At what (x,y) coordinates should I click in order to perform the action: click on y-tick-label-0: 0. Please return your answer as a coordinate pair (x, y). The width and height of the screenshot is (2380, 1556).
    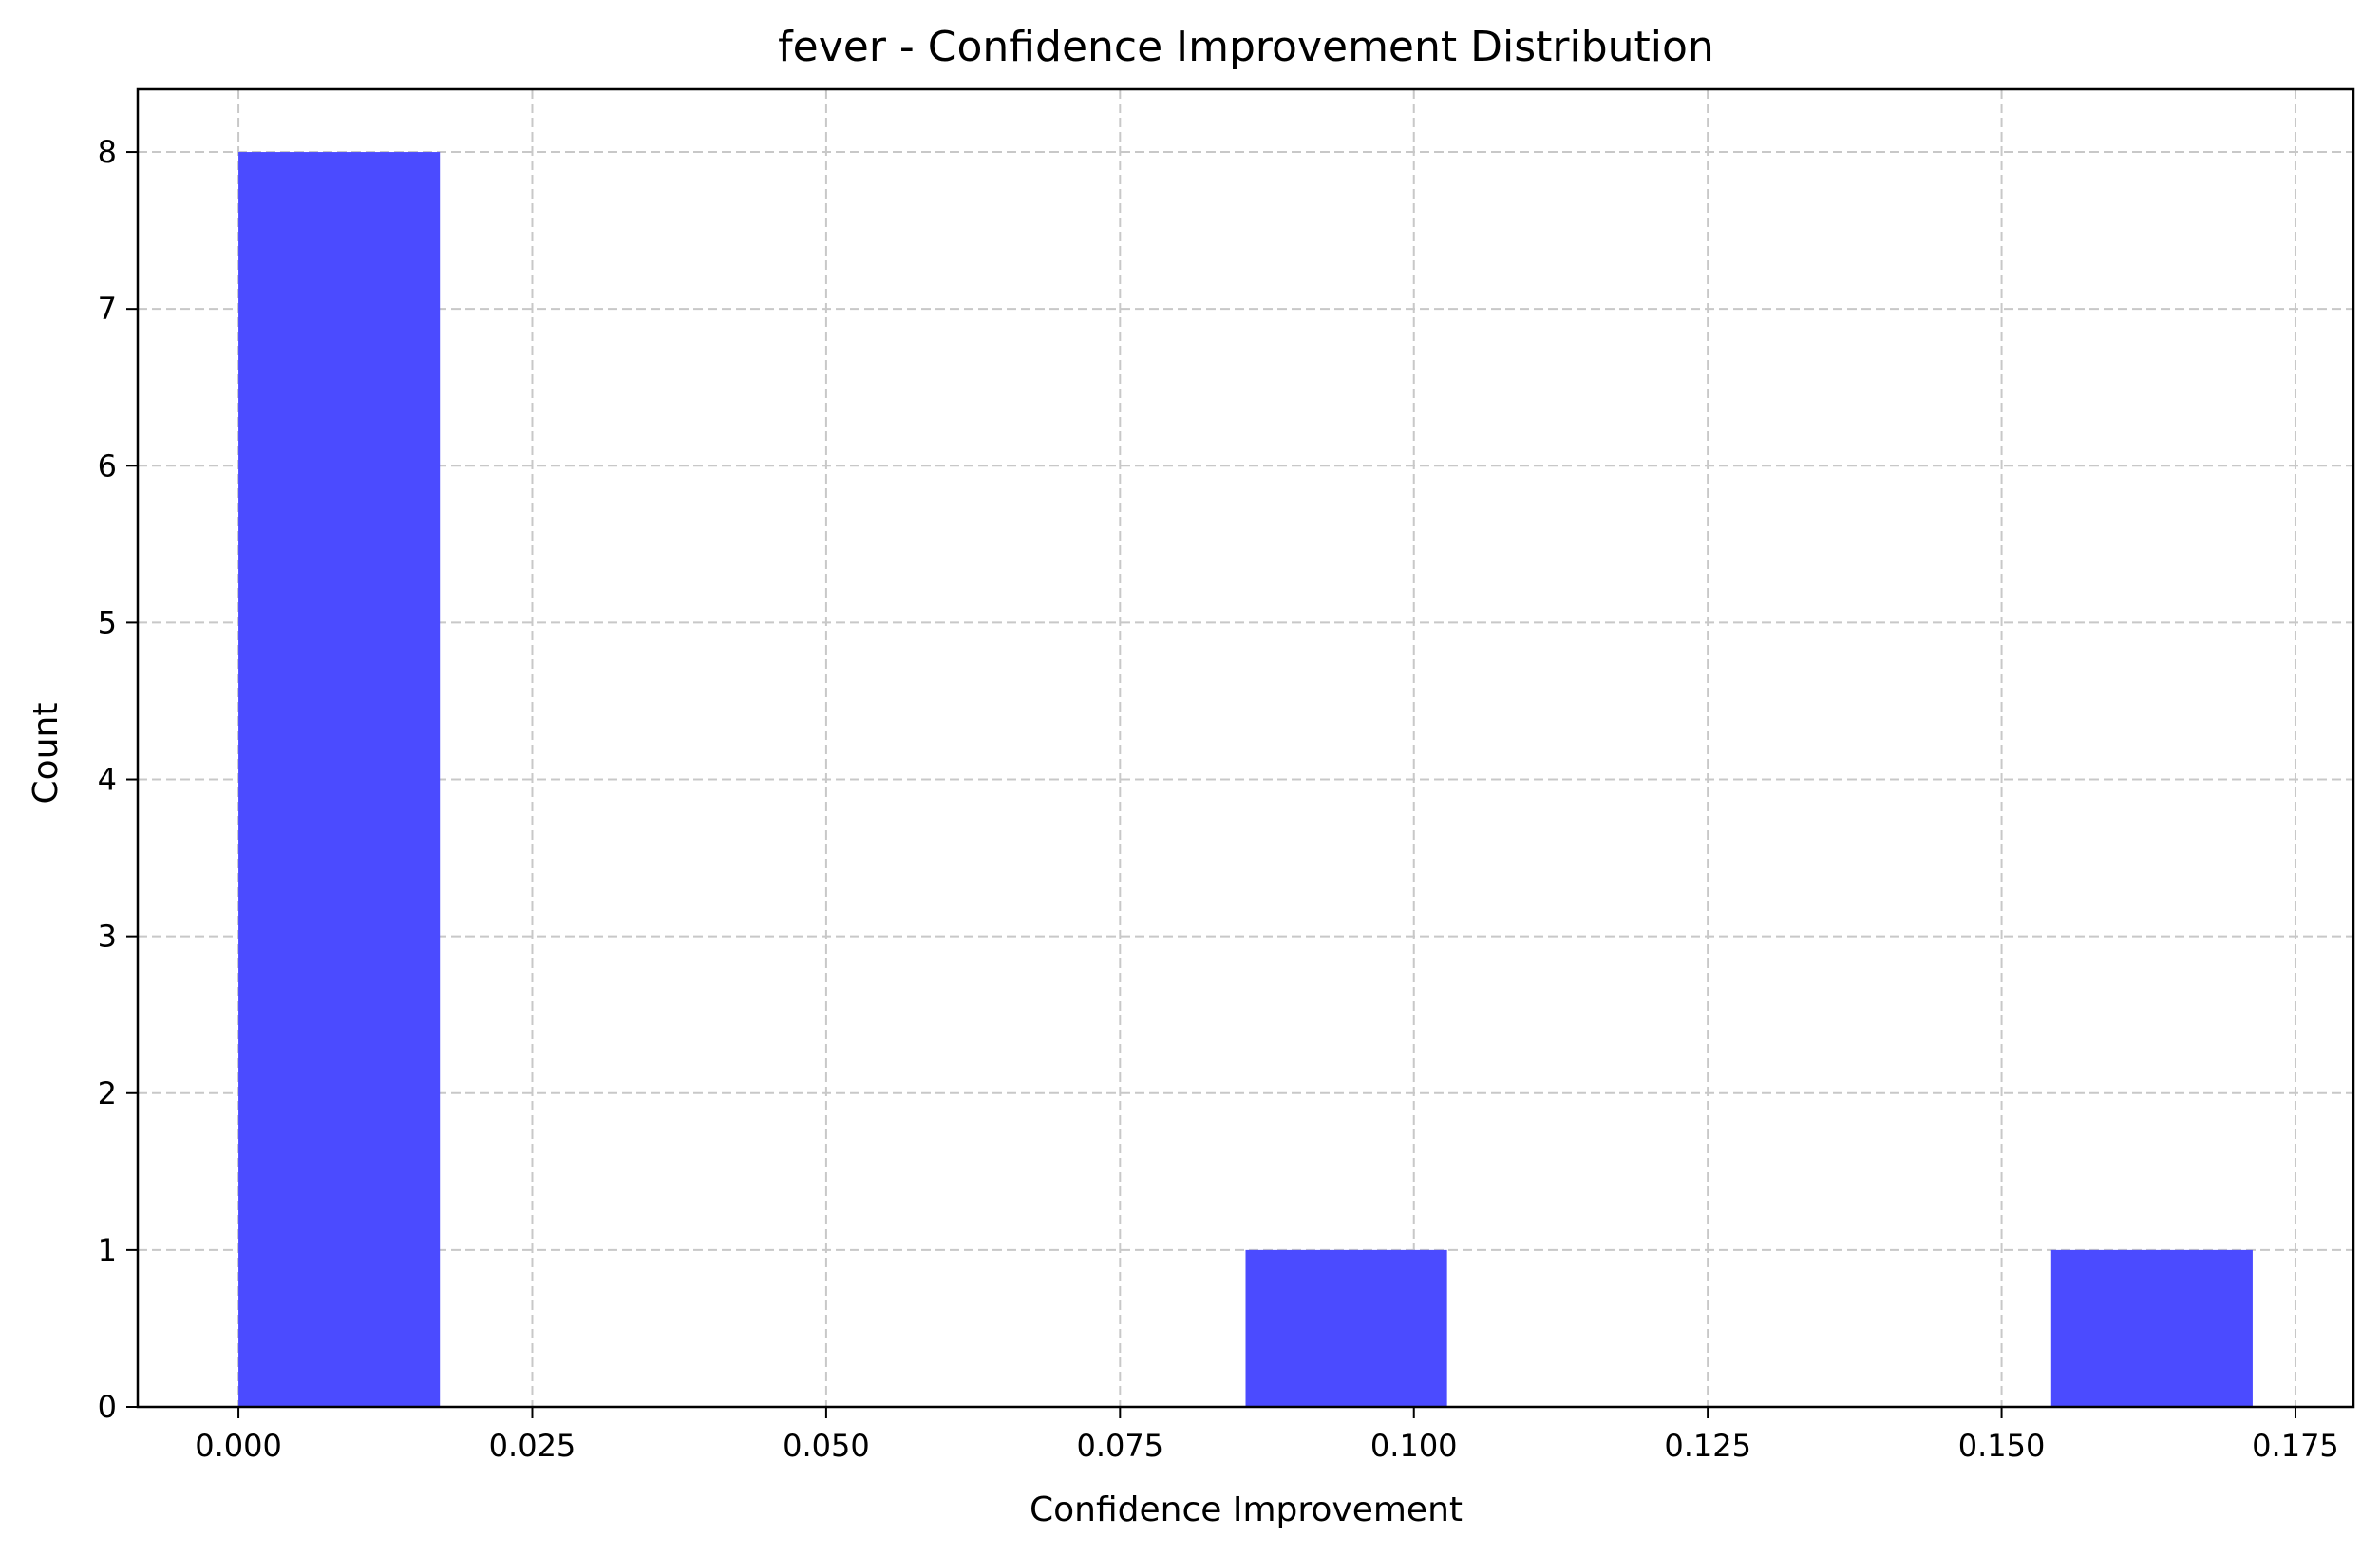
    Looking at the image, I should click on (107, 1407).